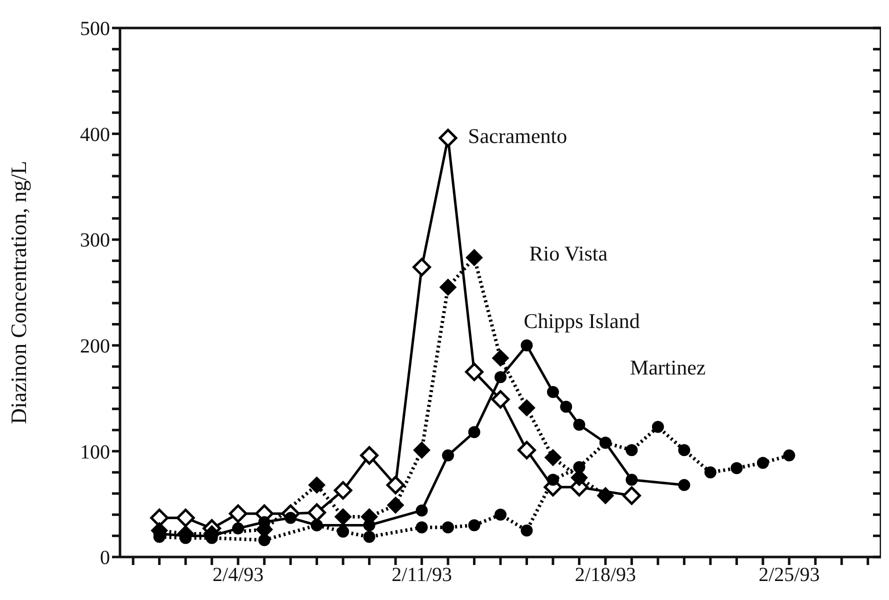  Describe the element at coordinates (518, 136) in the screenshot. I see `series-label: Sacramento` at that location.